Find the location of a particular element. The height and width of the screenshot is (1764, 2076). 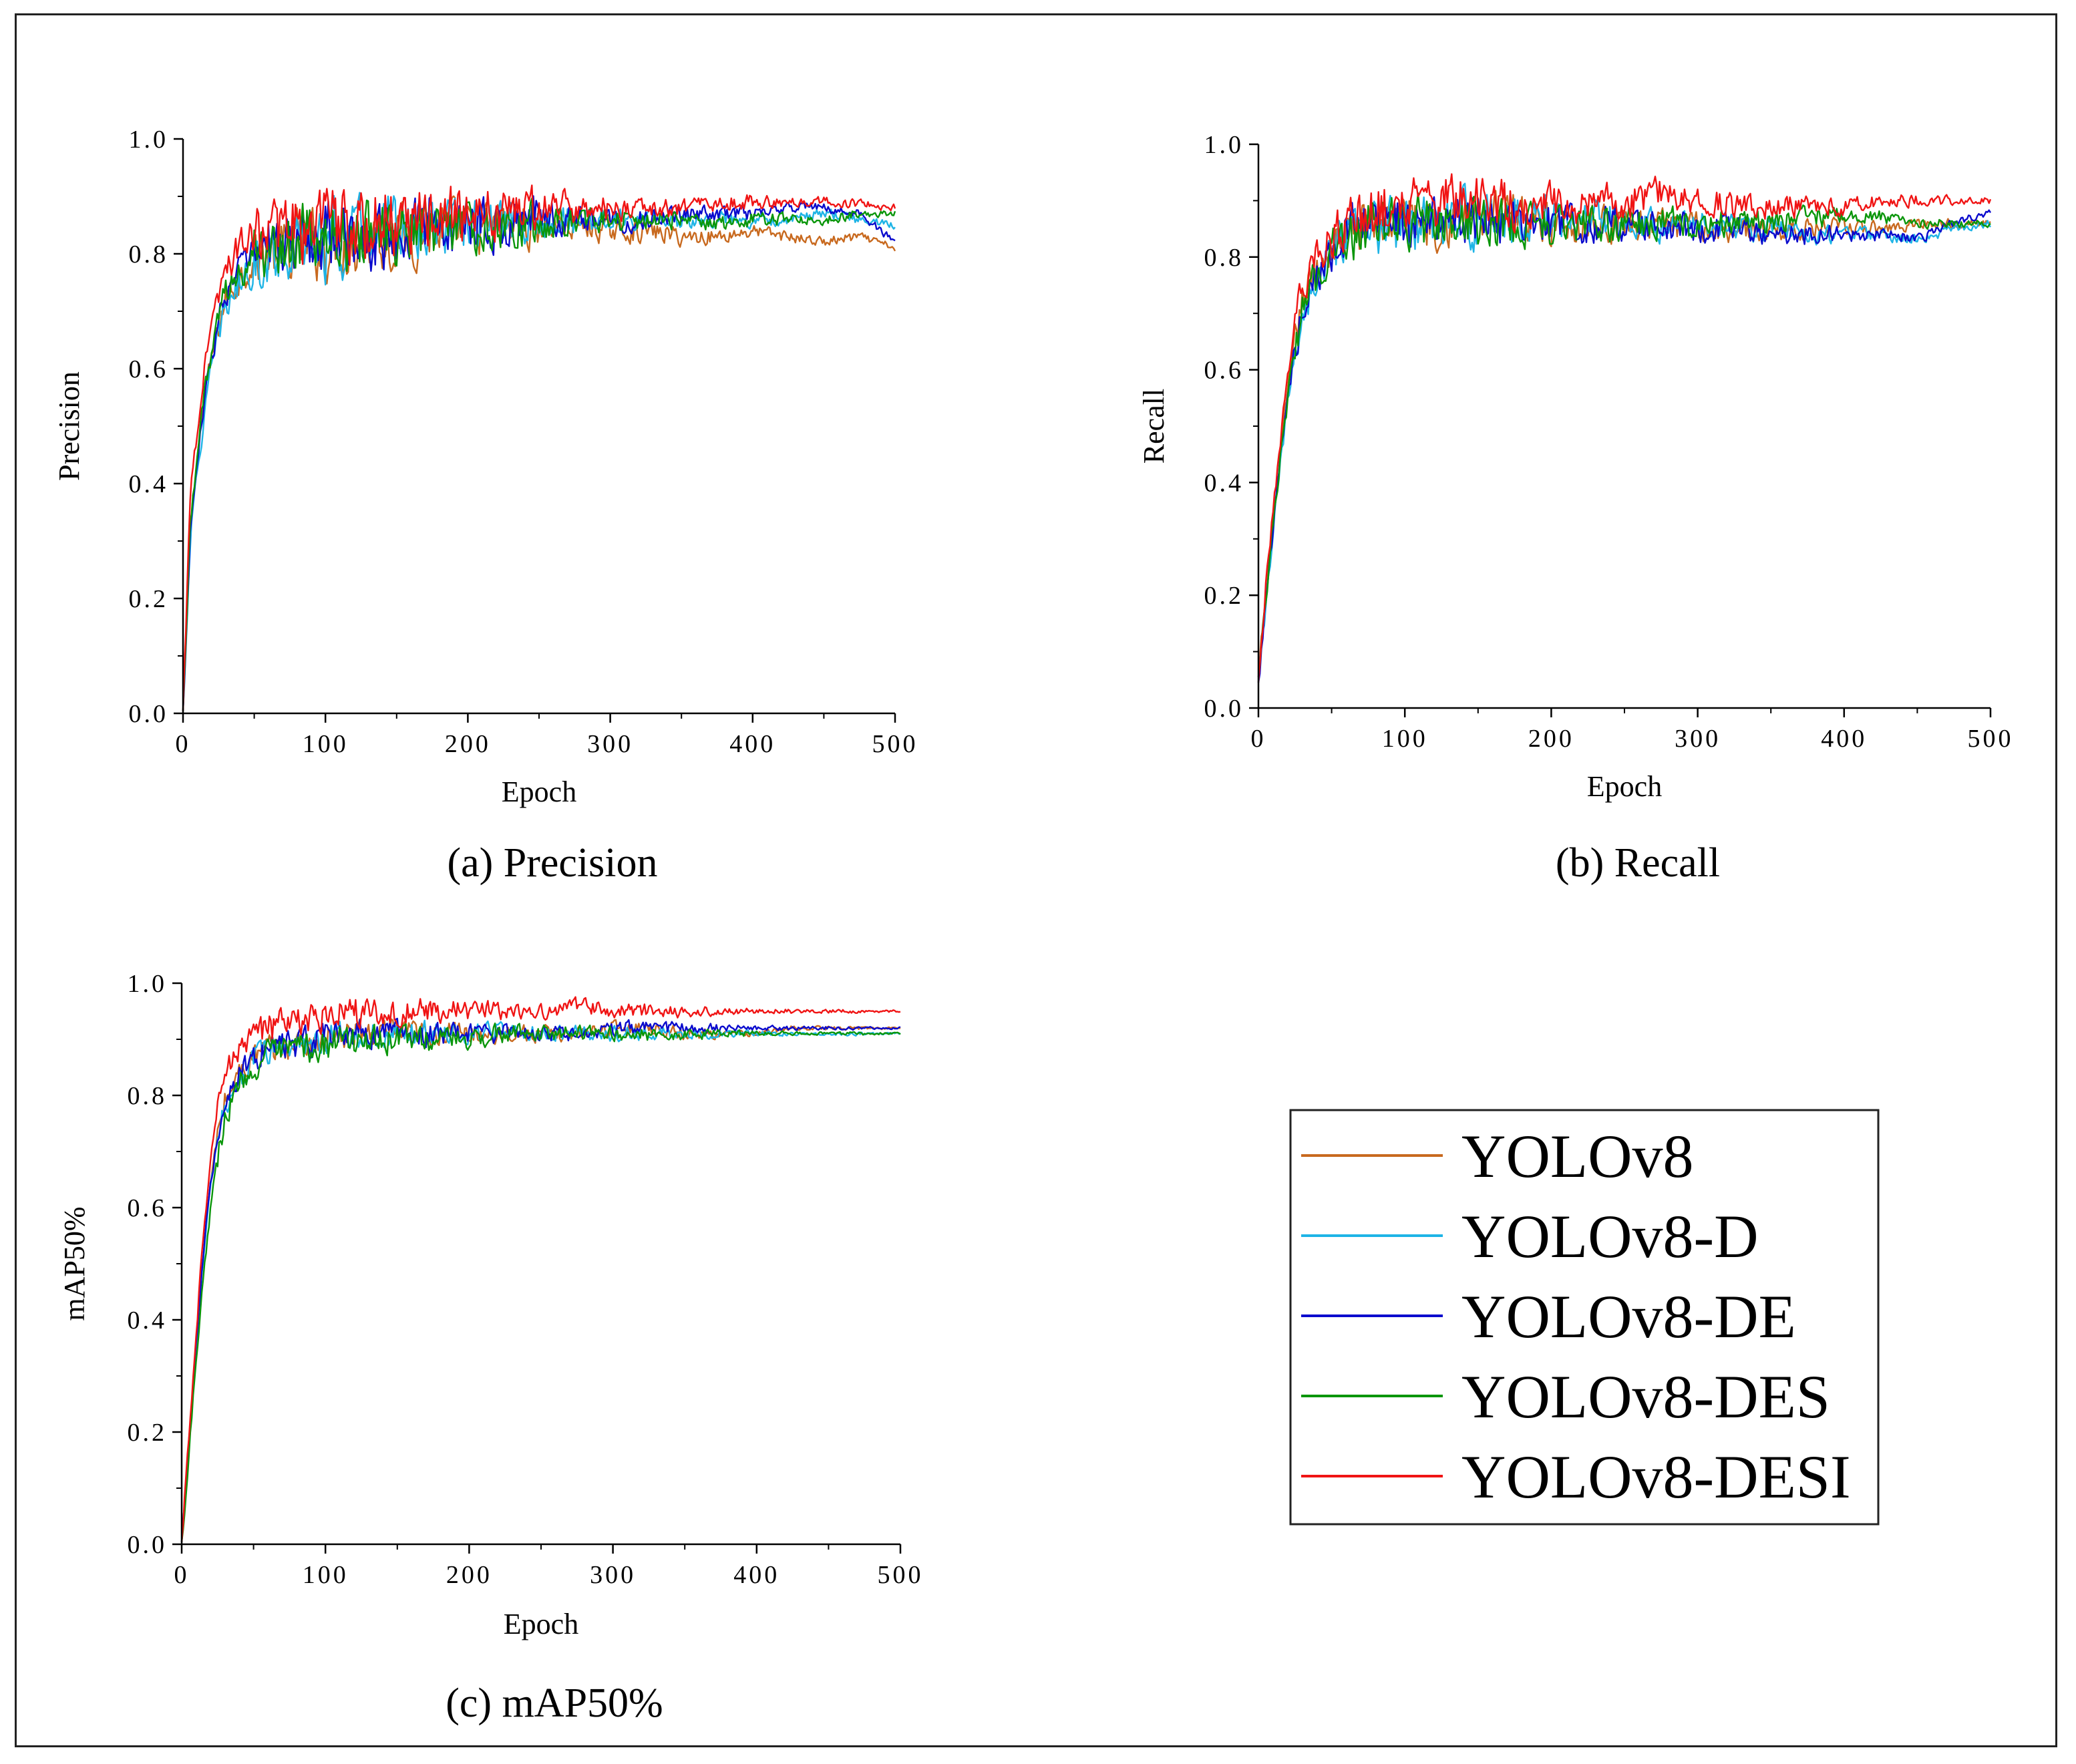

map50-series-yolov8-de is located at coordinates (540, 1280).